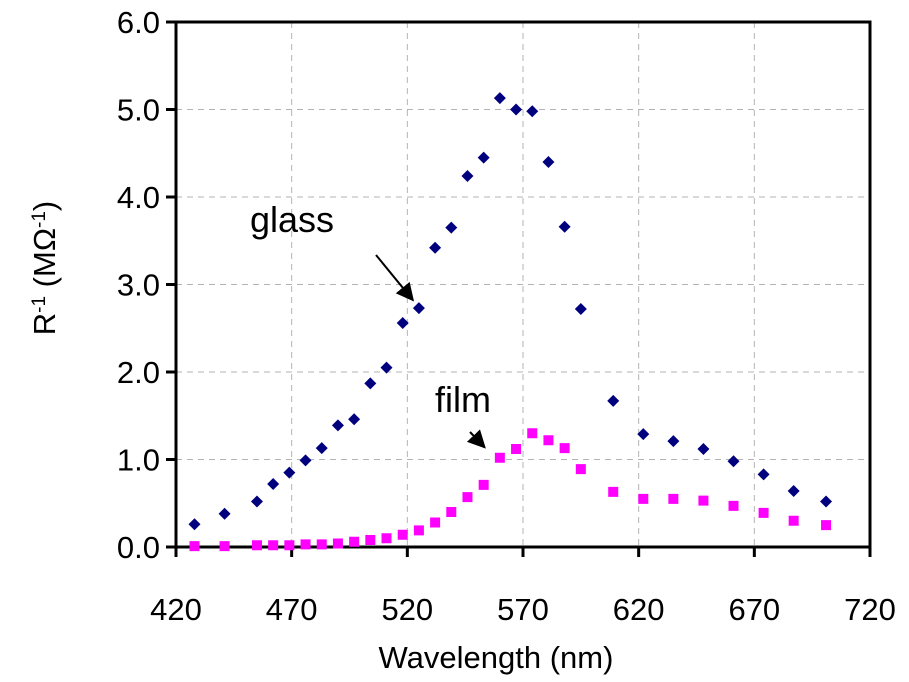 This screenshot has height=682, width=909. I want to click on x-tick-label: 620, so click(639, 609).